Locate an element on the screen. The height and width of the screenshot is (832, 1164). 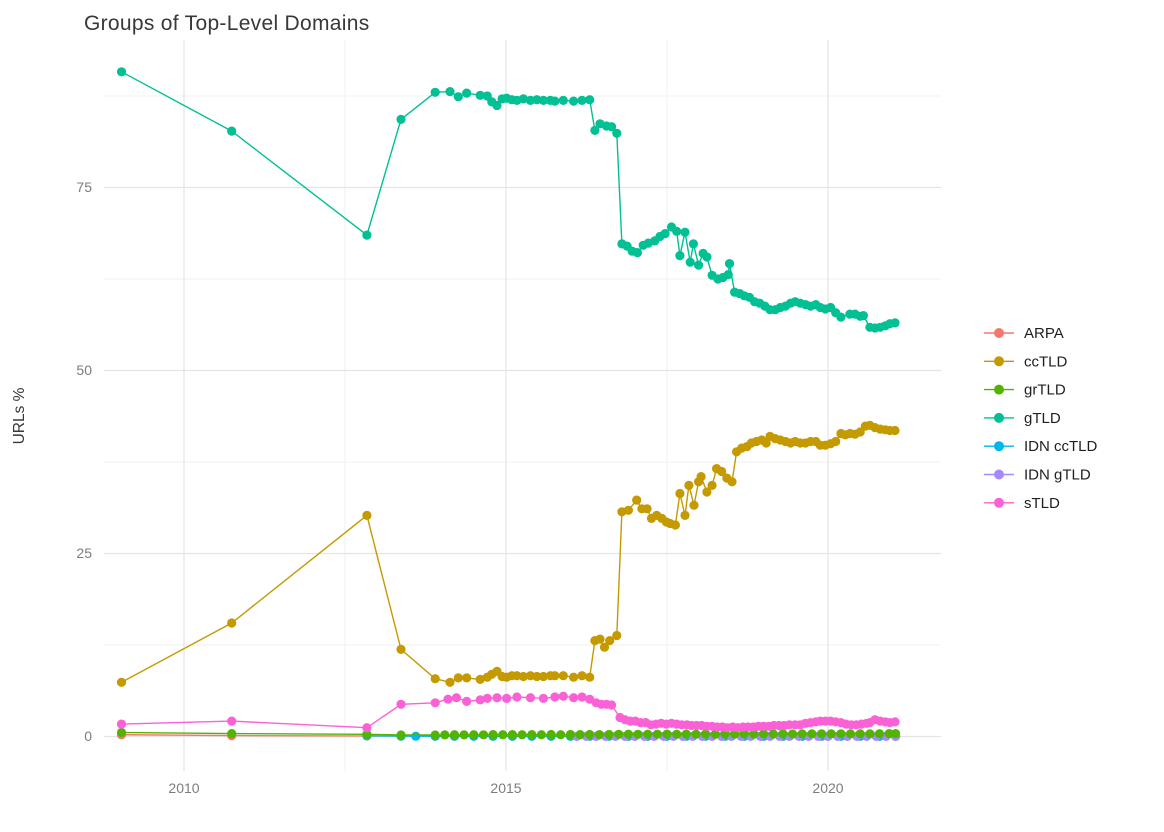
legend-item-idn-cctld: IDN ccTLD is located at coordinates (1041, 446).